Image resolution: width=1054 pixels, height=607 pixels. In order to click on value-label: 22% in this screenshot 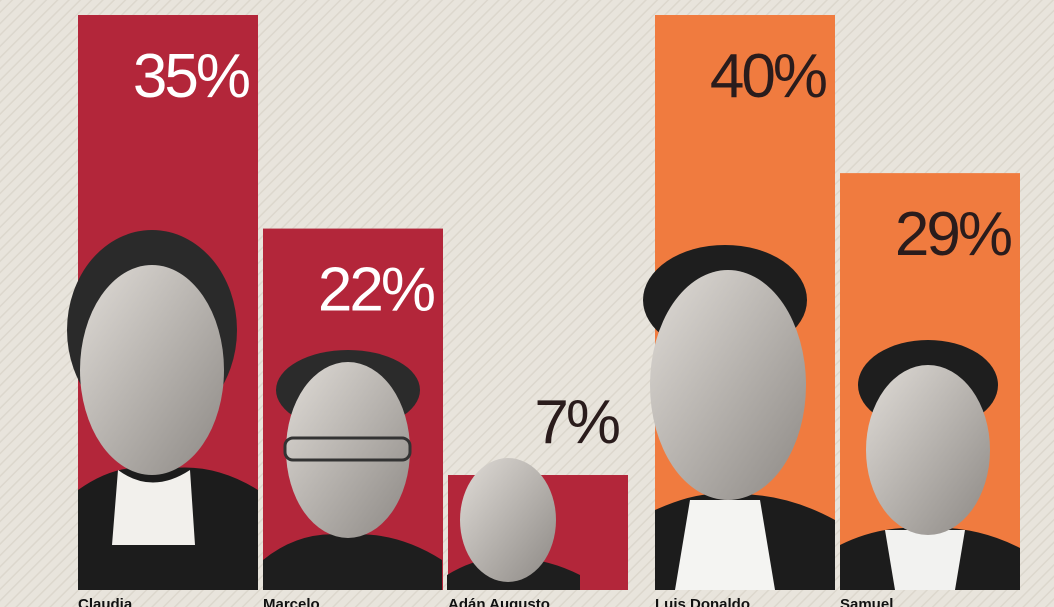, I will do `click(376, 290)`.